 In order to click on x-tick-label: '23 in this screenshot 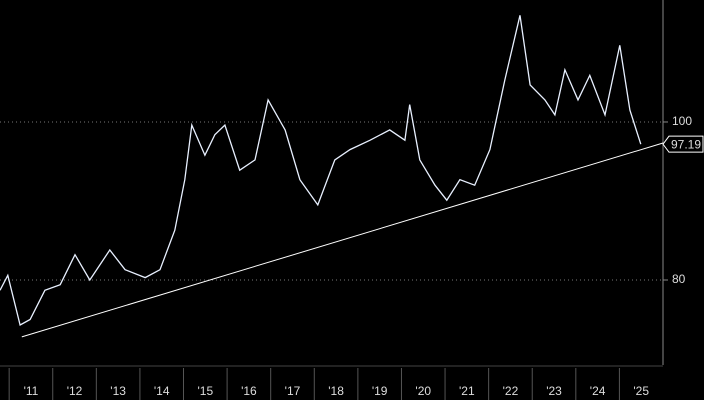, I will do `click(554, 391)`.